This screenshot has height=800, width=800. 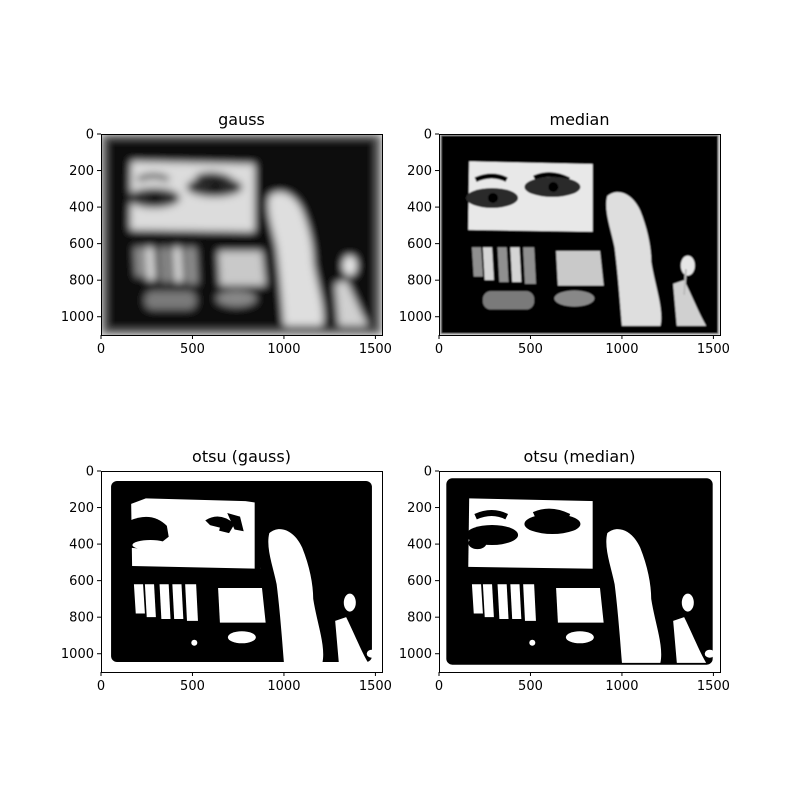 I want to click on panel-title: gauss, so click(x=241, y=119).